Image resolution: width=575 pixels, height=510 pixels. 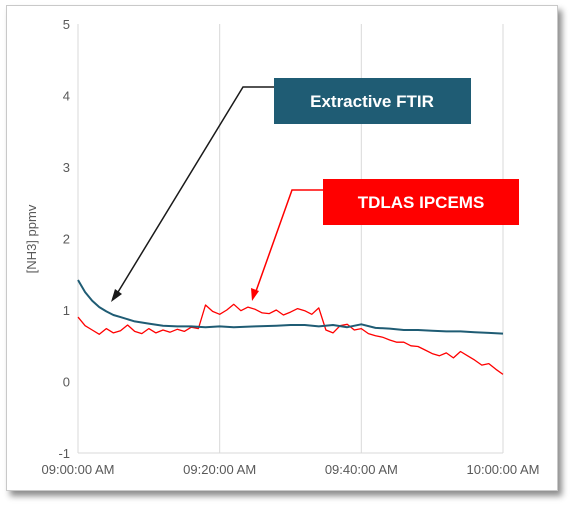 I want to click on y-tick-labels: -1 0 1 2 3 4 5, so click(x=64, y=239).